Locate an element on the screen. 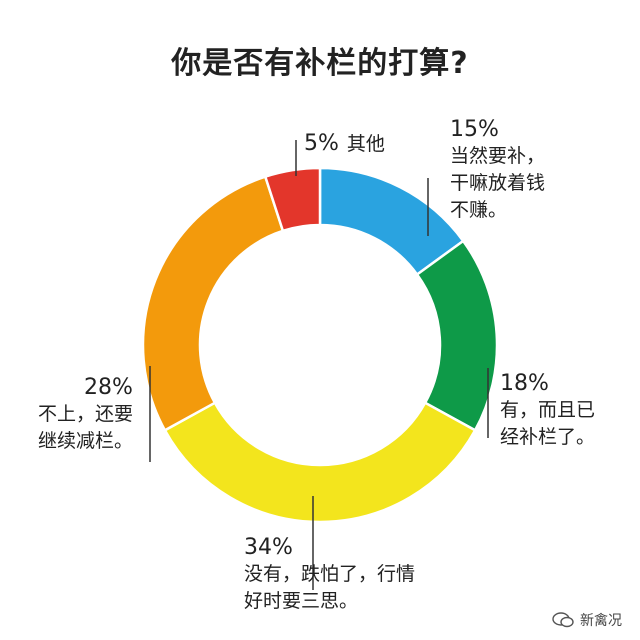 This screenshot has height=640, width=640. chart-title: 你是否有补栏的打算? is located at coordinates (320, 63).